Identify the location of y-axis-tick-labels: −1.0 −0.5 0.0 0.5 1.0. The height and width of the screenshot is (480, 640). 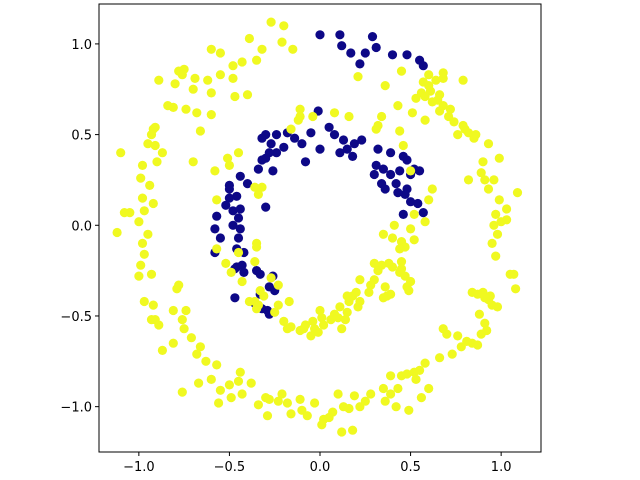
(76, 227).